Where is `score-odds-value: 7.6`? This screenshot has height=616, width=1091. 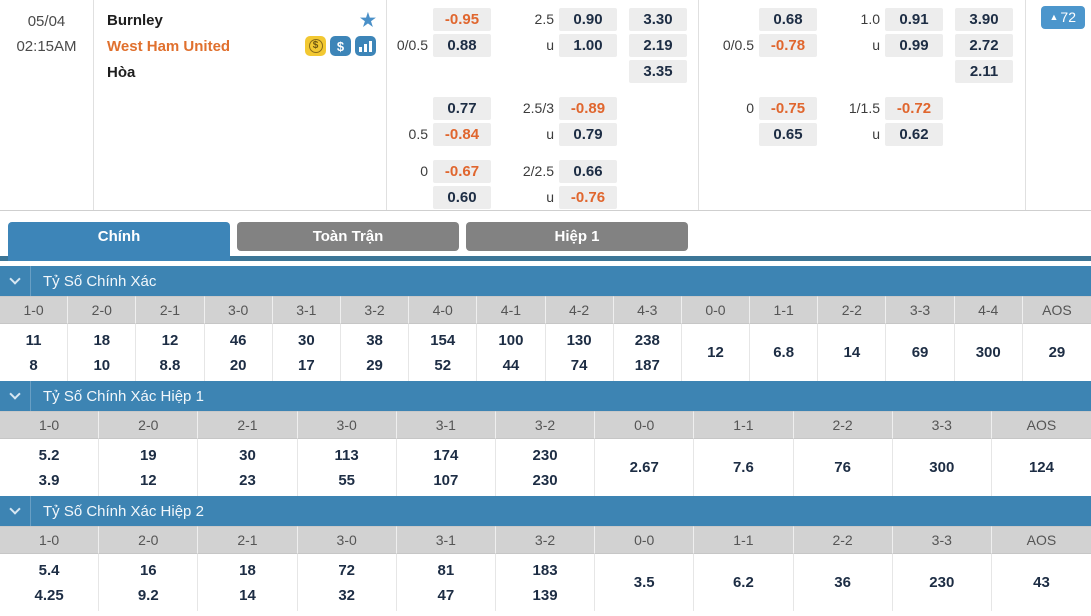 score-odds-value: 7.6 is located at coordinates (743, 467).